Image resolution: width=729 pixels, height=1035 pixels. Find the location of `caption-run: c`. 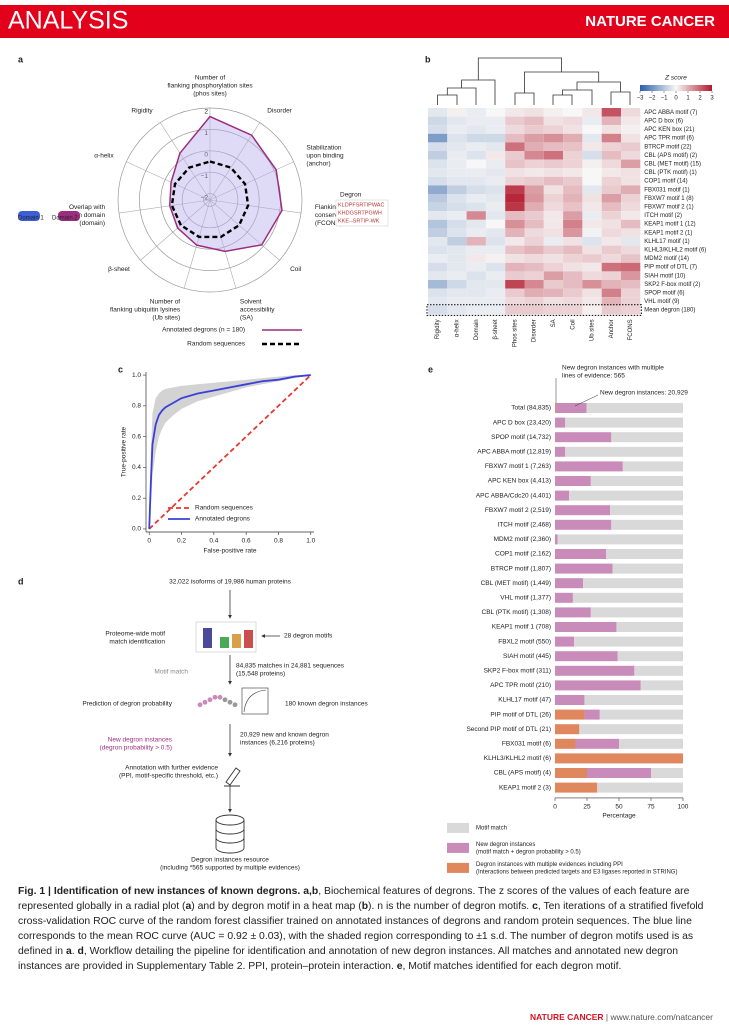

caption-run: c is located at coordinates (535, 906).